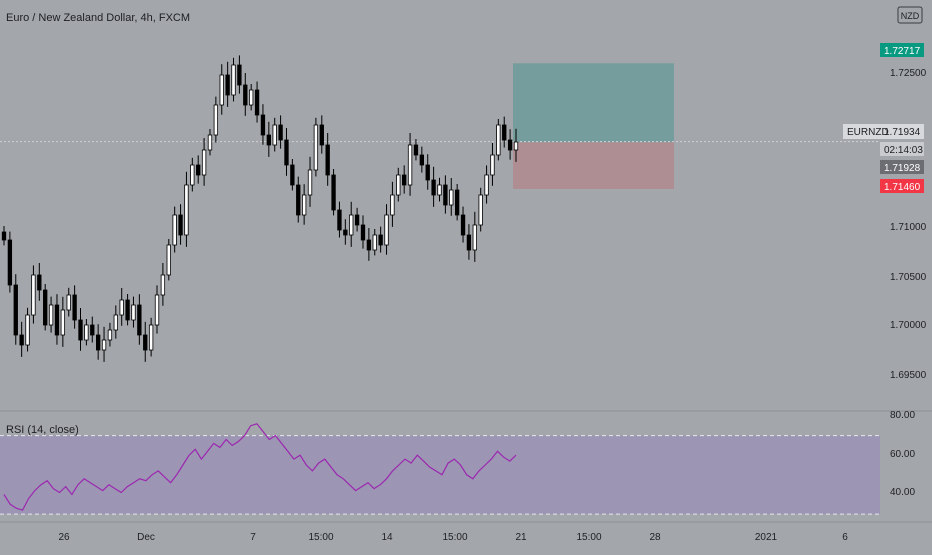 This screenshot has width=932, height=555. I want to click on price-scale: 1.72500 1.71000 1.70500 1.70000 1.69500, so click(908, 224).